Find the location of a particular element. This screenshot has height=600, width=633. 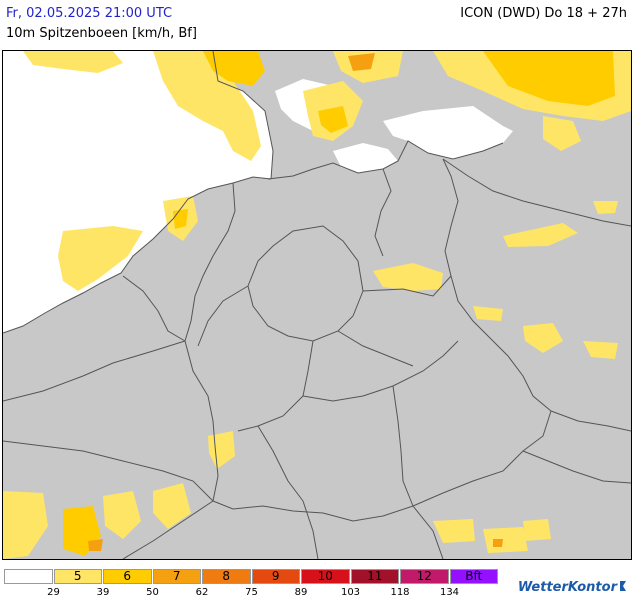

legend-tick: 50 is located at coordinates (152, 592).